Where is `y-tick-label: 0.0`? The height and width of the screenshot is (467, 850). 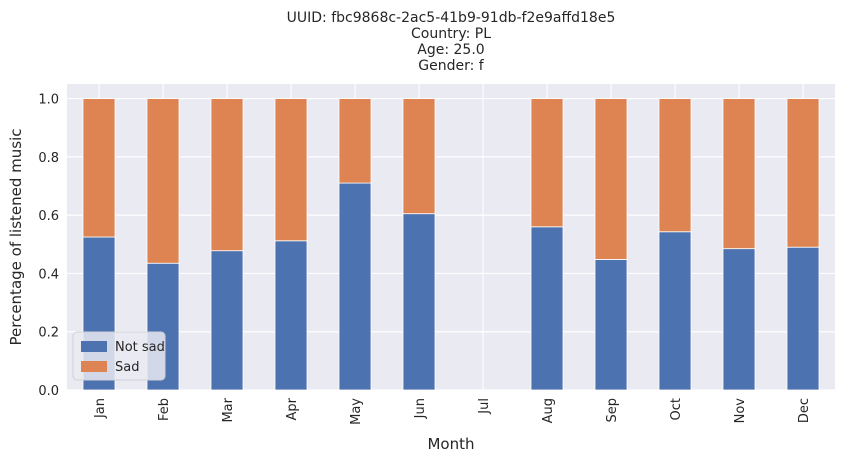 y-tick-label: 0.0 is located at coordinates (48, 391).